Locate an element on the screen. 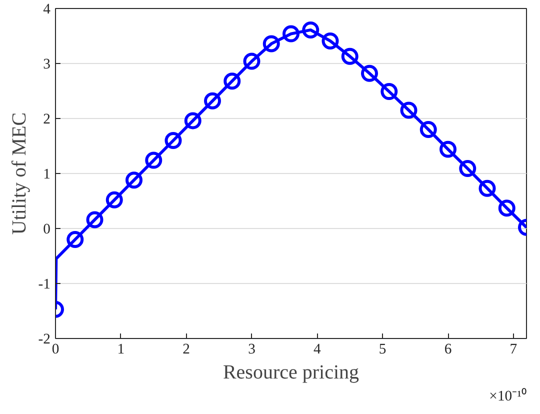  x-axis-title: Resource pricing is located at coordinates (291, 373).